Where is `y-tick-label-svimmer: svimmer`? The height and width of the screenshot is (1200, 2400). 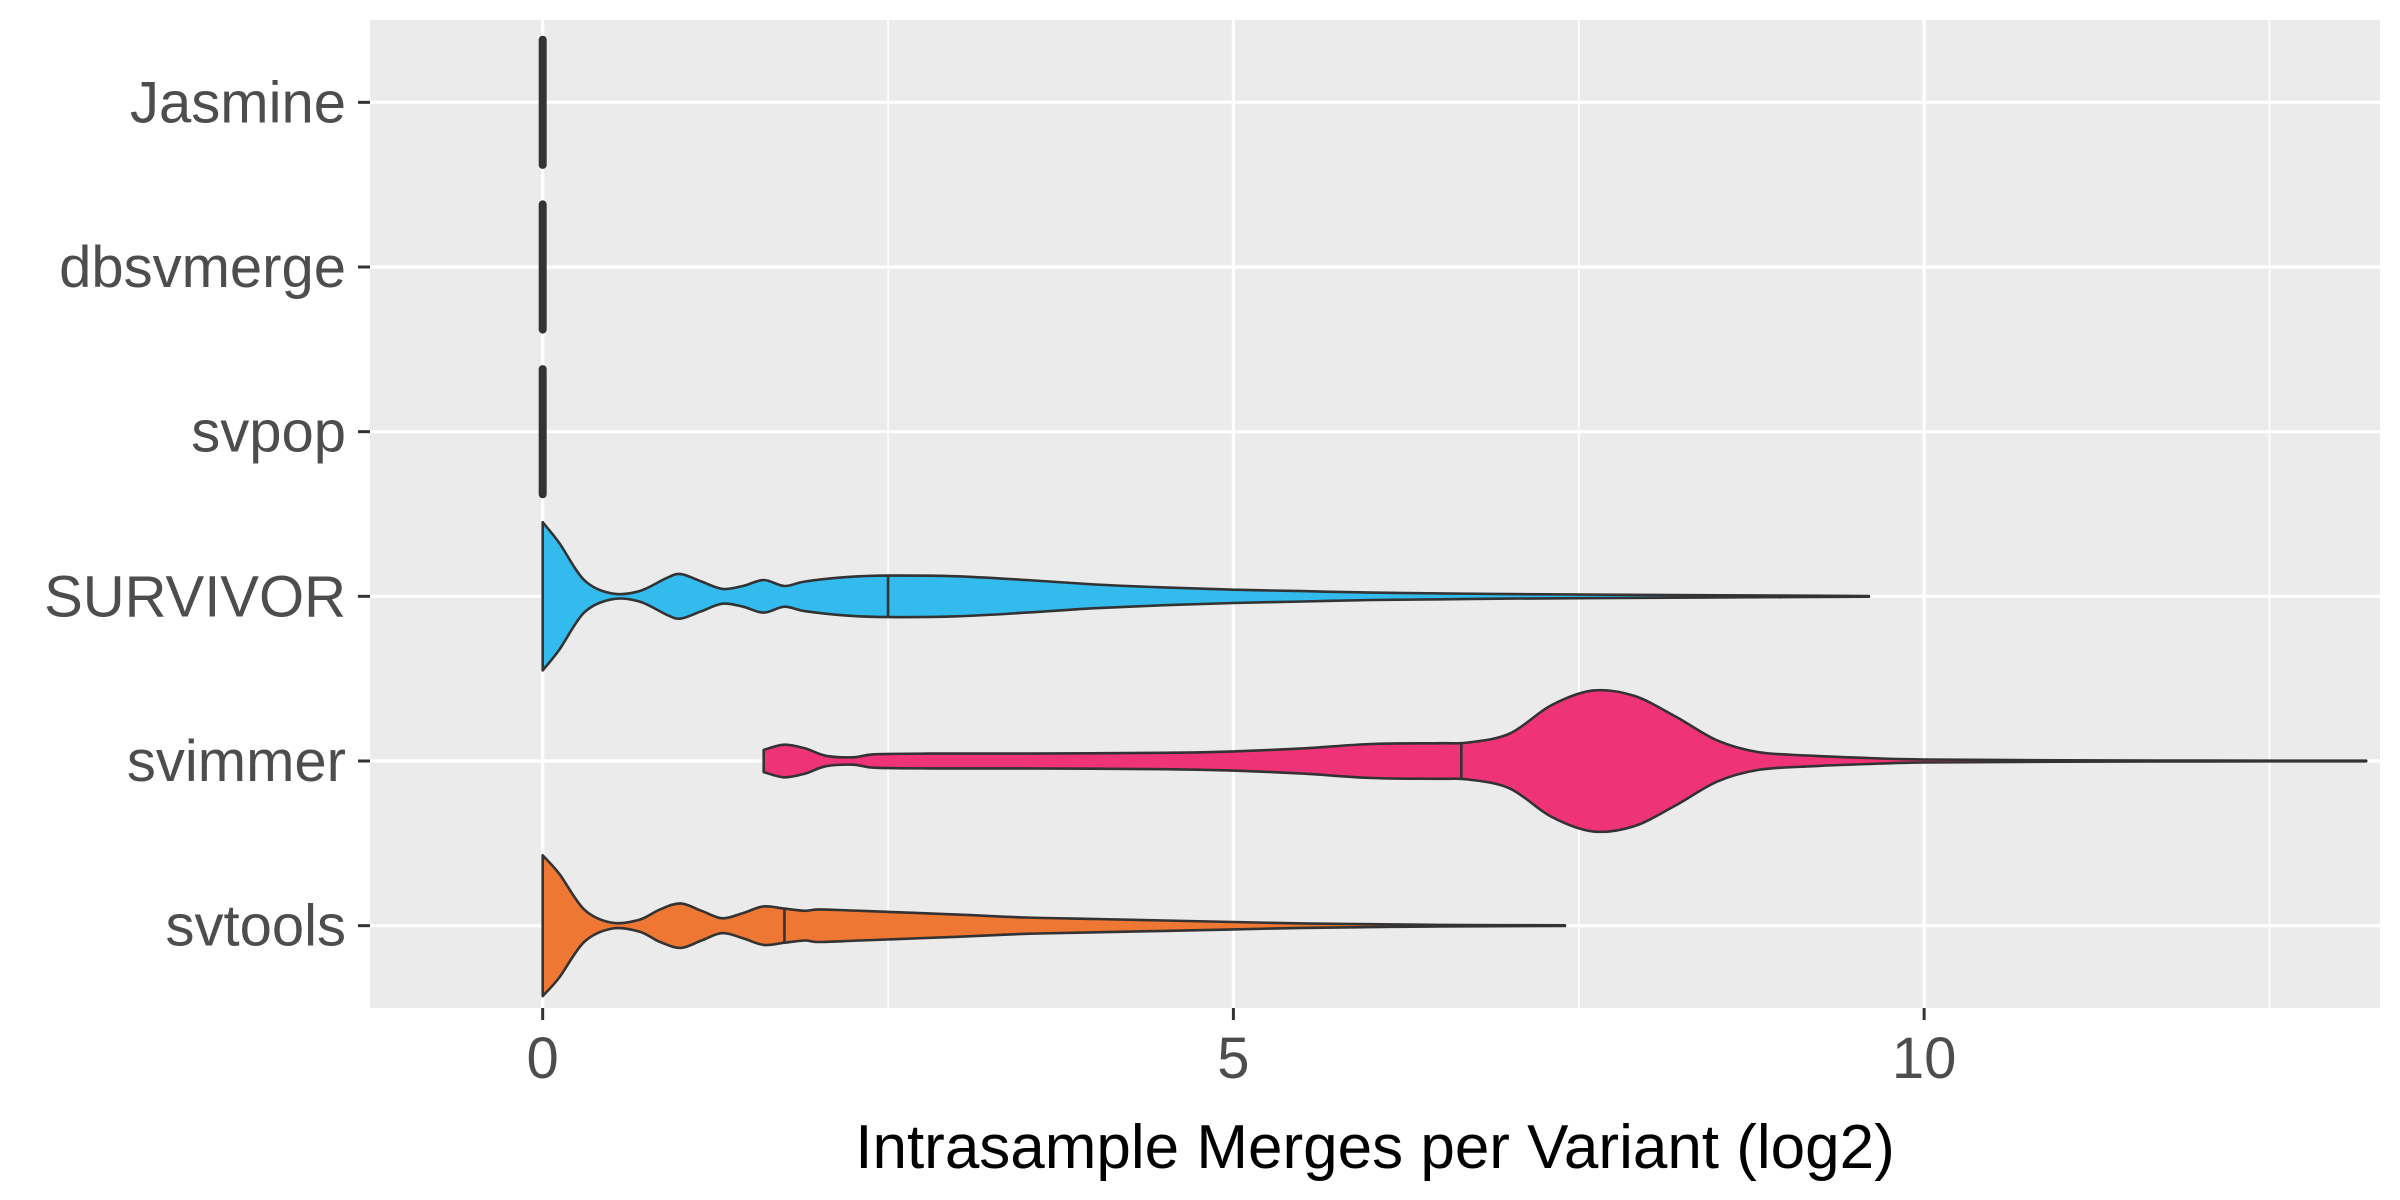 y-tick-label-svimmer: svimmer is located at coordinates (236, 761).